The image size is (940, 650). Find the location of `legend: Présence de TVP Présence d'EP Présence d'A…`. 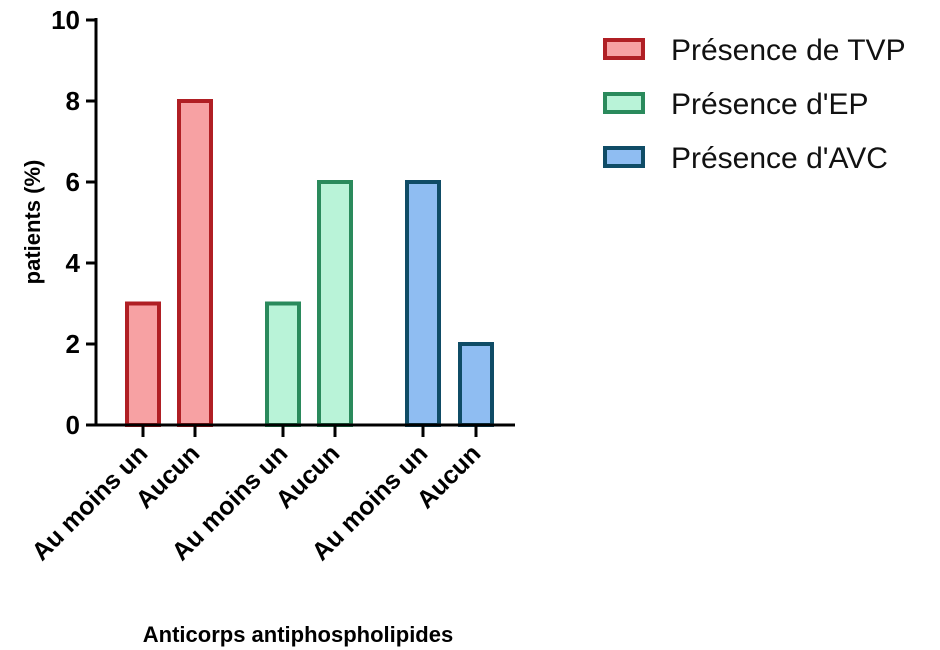

legend: Présence de TVP Présence d'EP Présence d'A… is located at coordinates (754, 104).